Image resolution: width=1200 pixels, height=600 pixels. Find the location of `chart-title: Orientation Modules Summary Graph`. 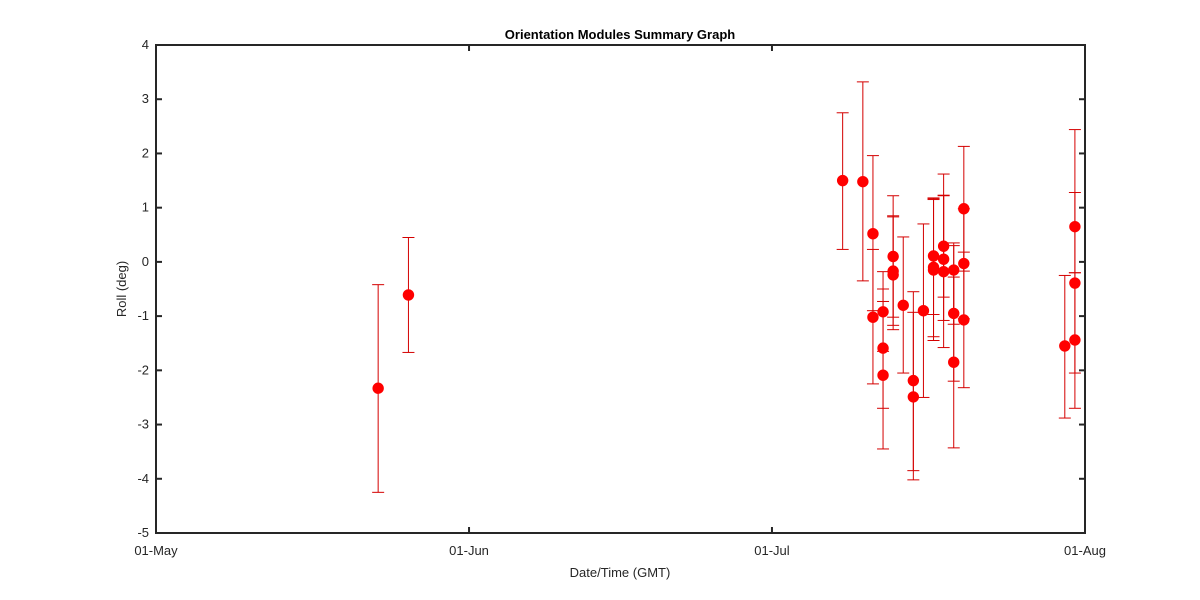

chart-title: Orientation Modules Summary Graph is located at coordinates (620, 34).